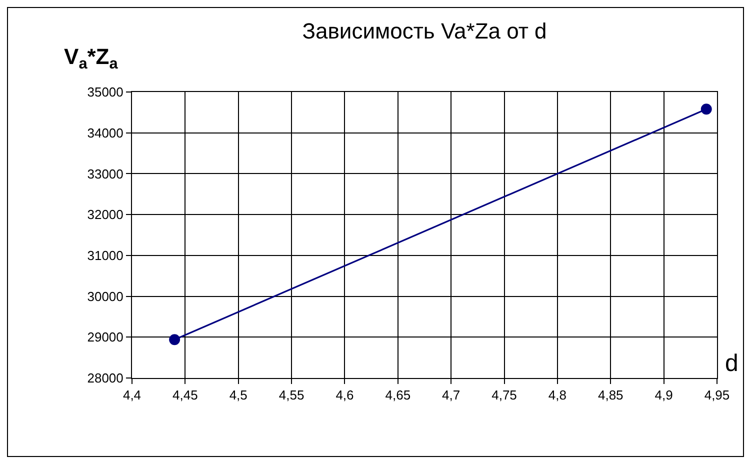  I want to click on x-tick-label: 4,7, so click(451, 395).